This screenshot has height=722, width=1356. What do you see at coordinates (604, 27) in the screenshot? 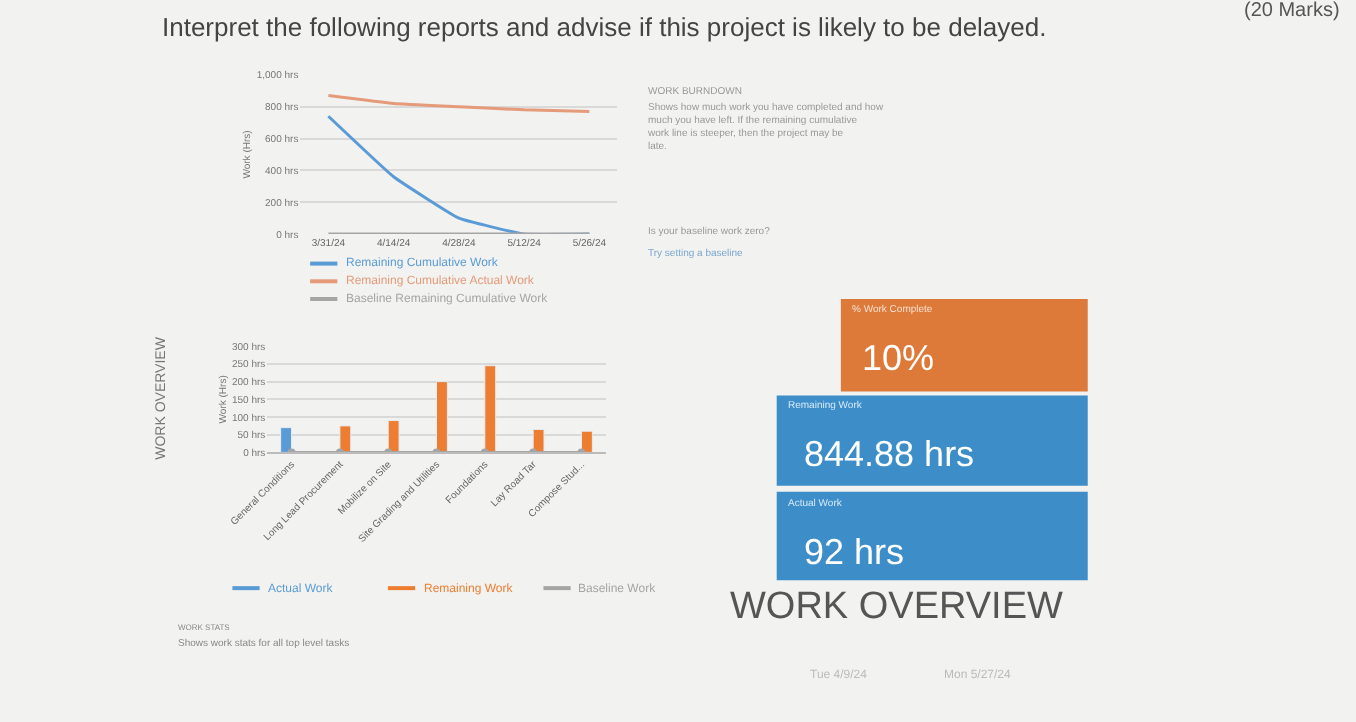
I see `text: Interpret the following reports and advise if this project is likely to be delayed.` at bounding box center [604, 27].